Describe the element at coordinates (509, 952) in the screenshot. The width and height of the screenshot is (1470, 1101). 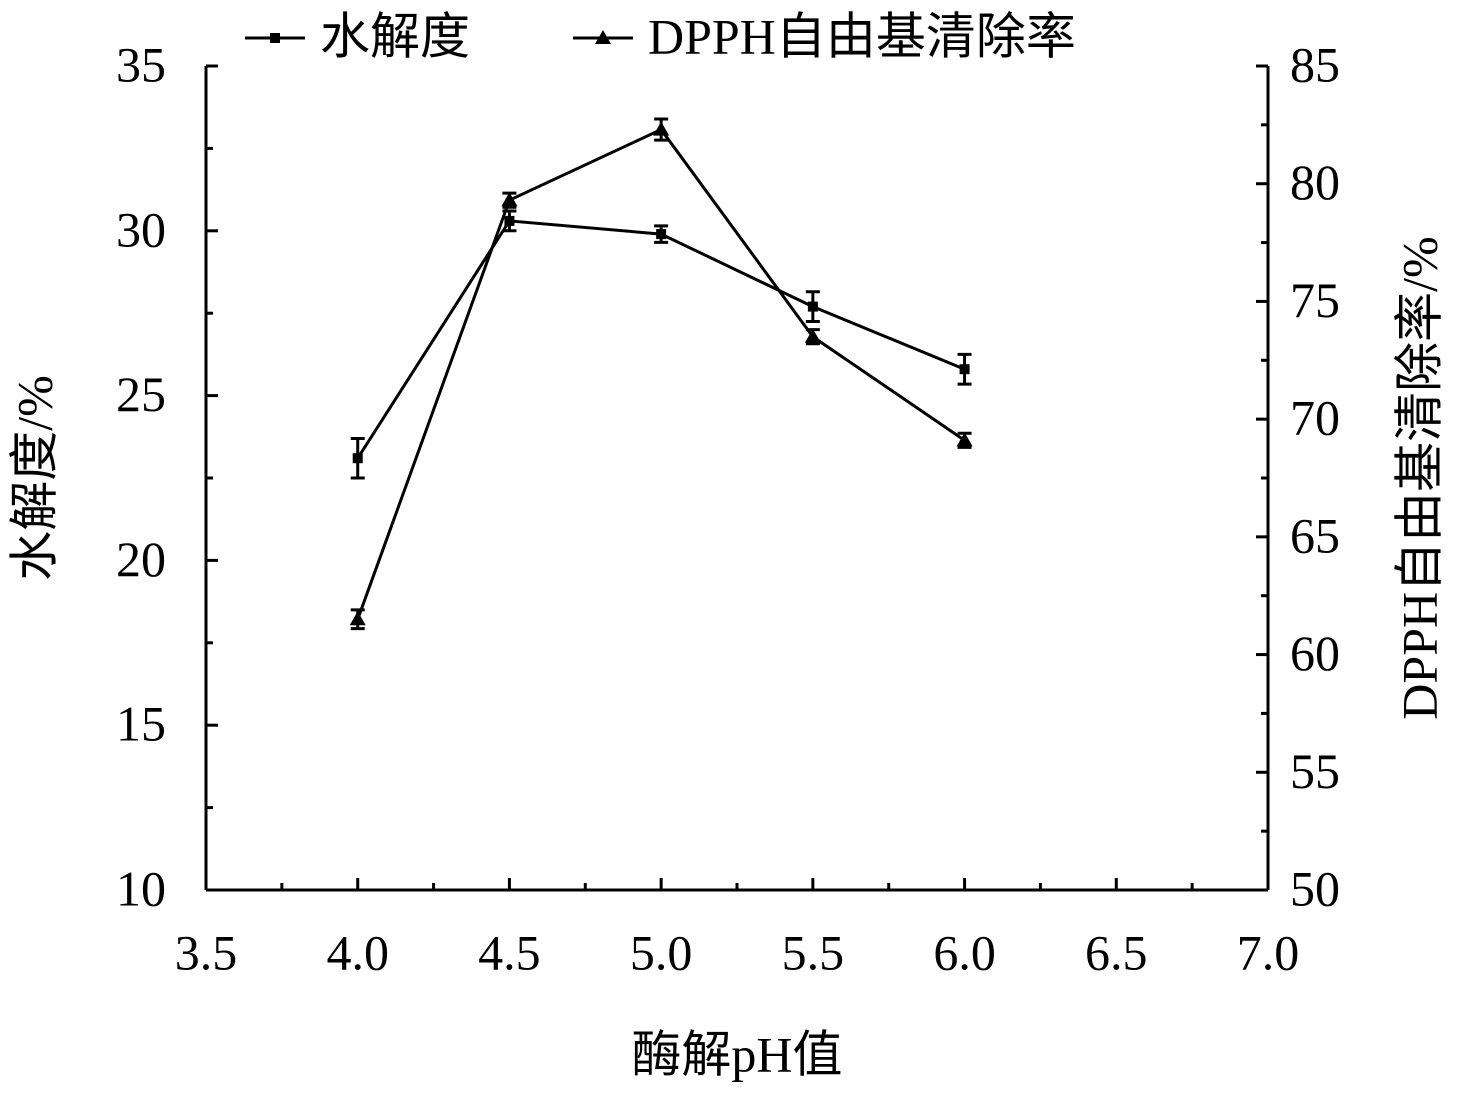
I see `x-tick-label: 4.5` at that location.